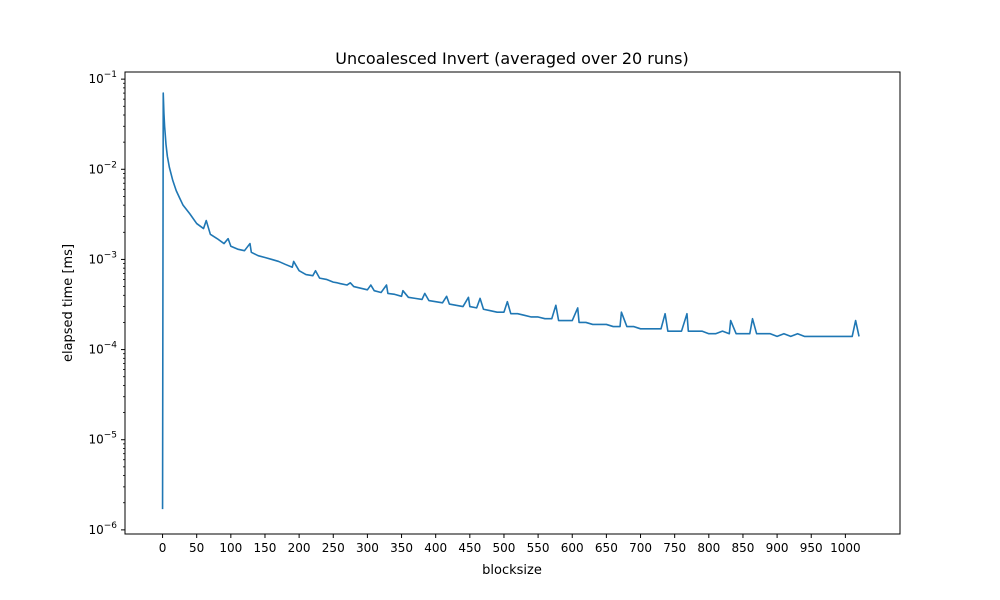  I want to click on x-tick-label: 300, so click(367, 548).